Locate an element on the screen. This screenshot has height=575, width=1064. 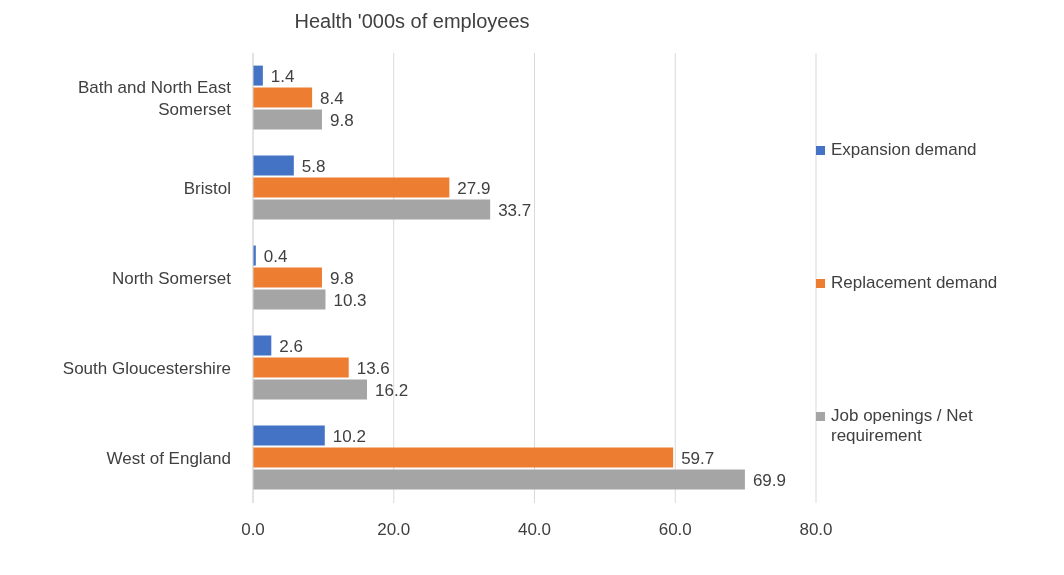
x-tick-label: 20.0 is located at coordinates (394, 530).